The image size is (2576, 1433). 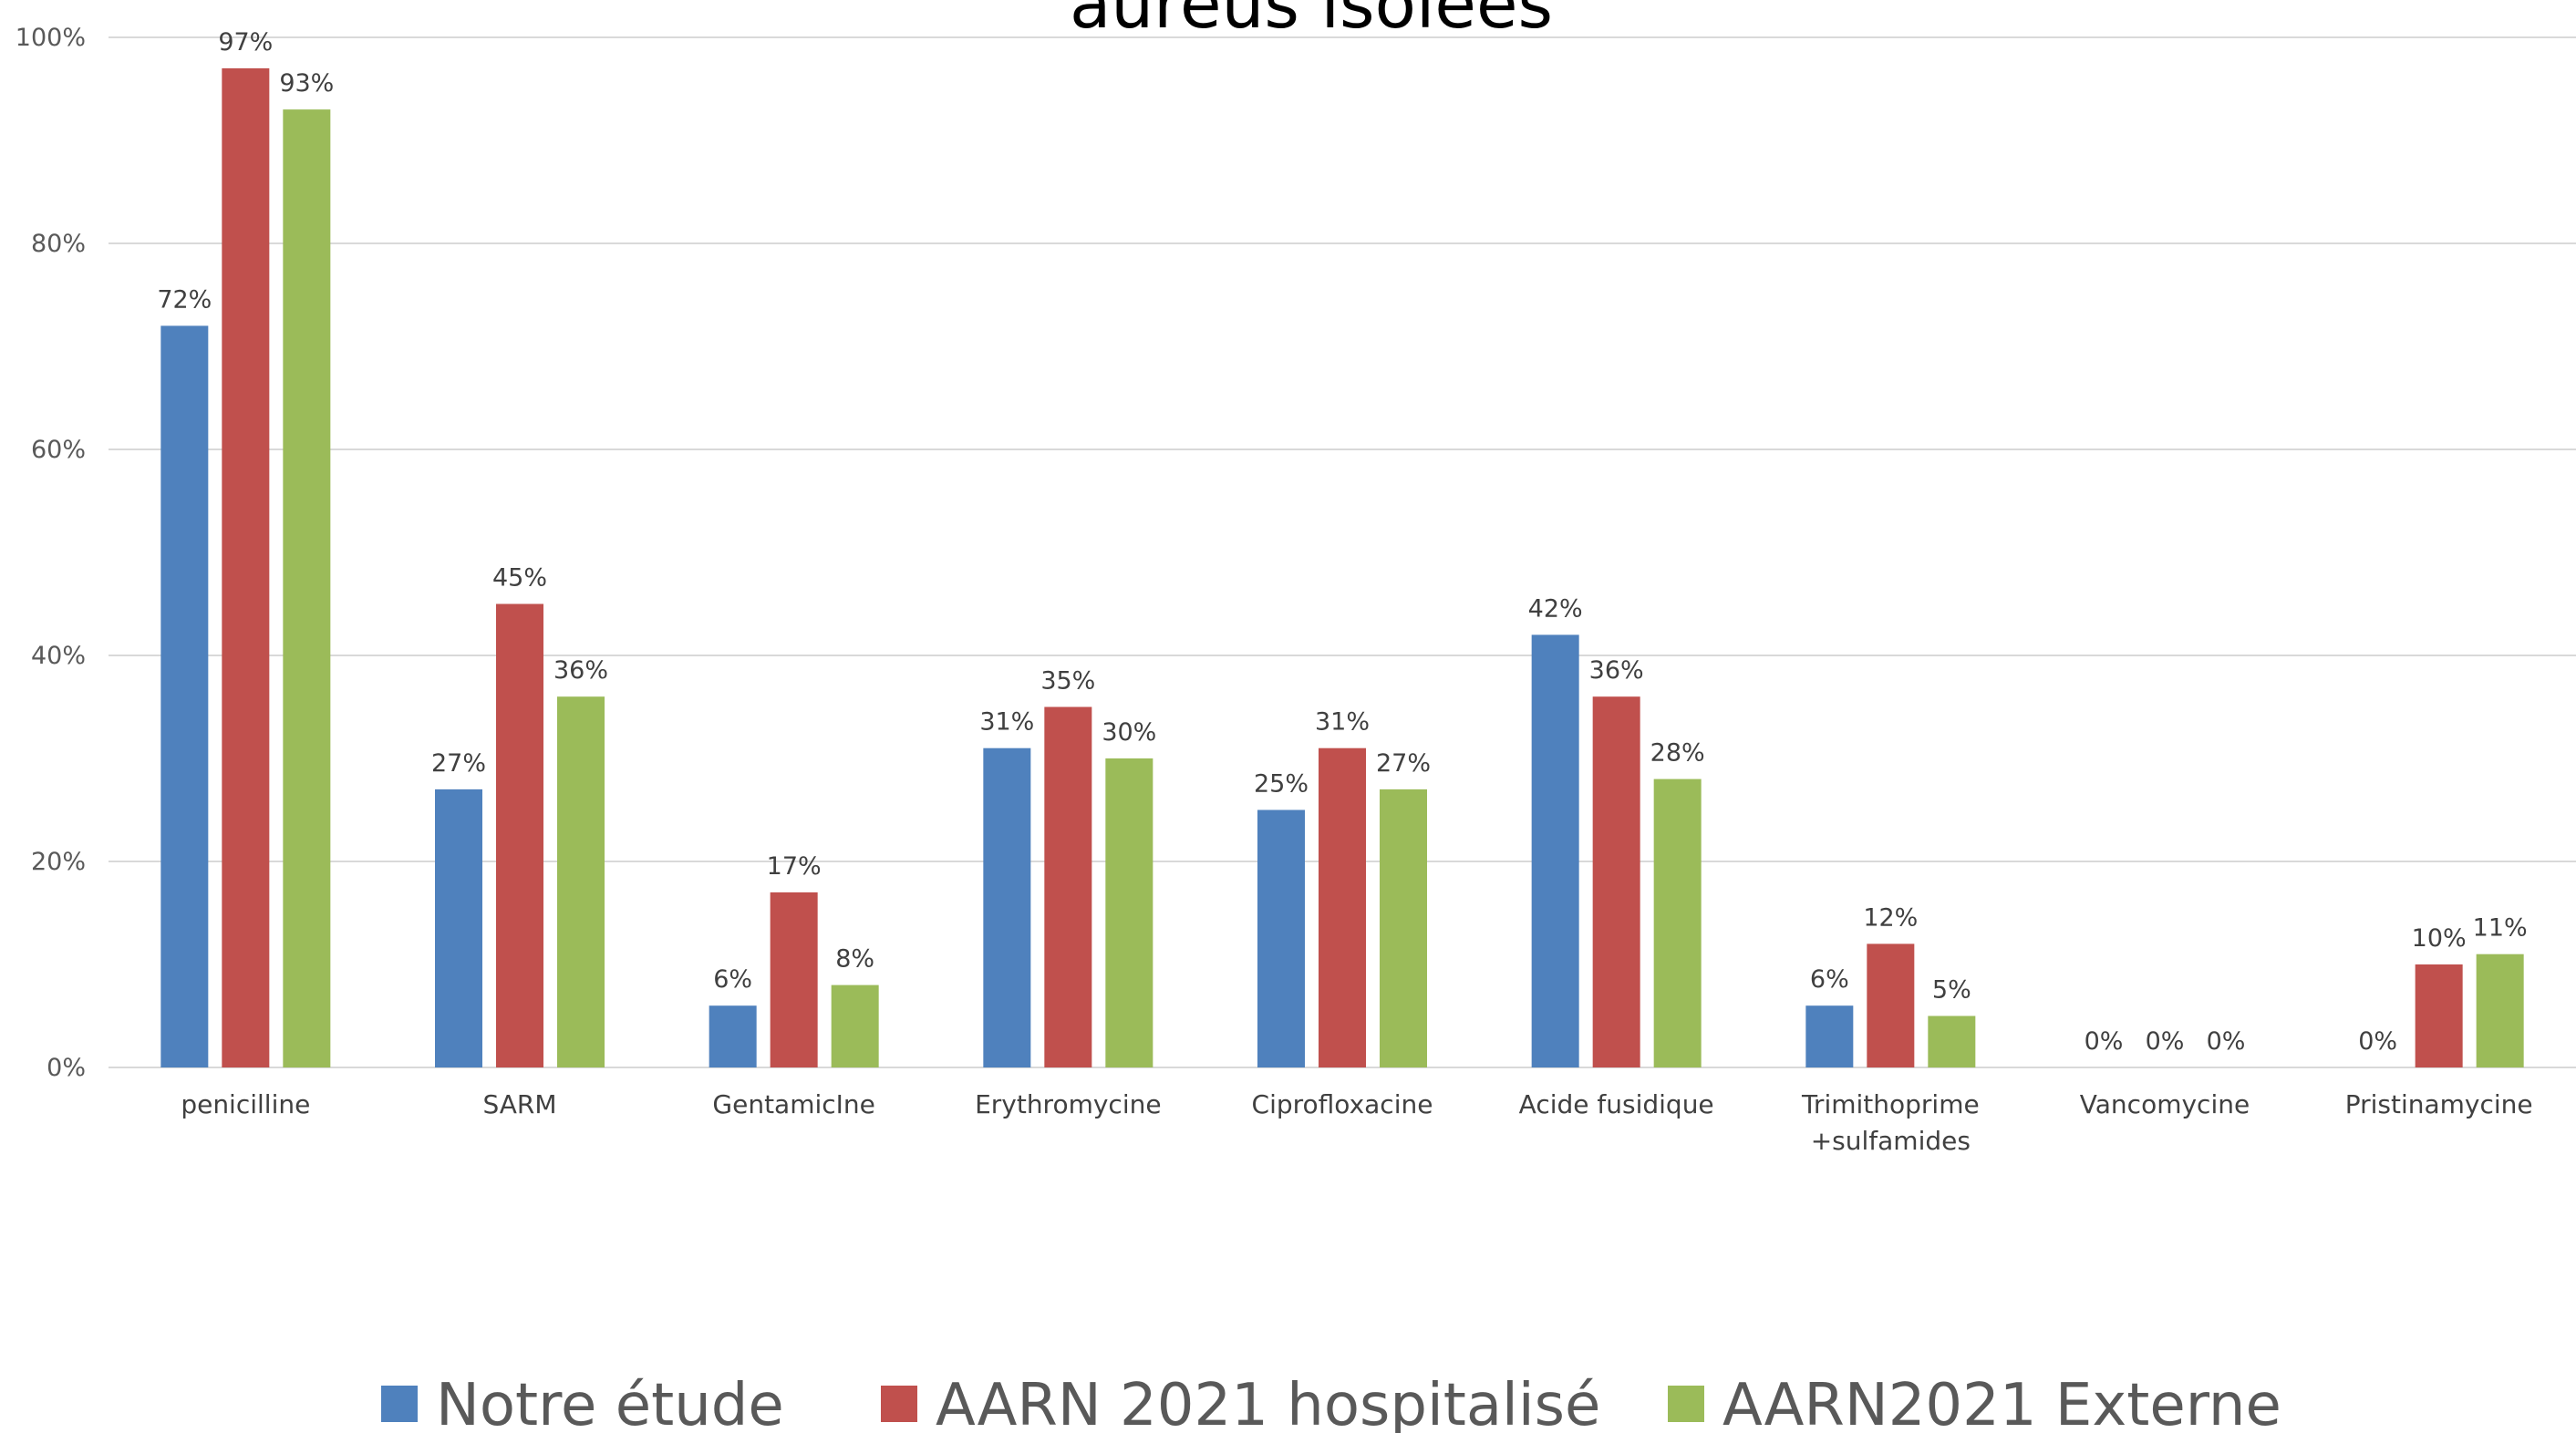 I want to click on value-label: 11%, so click(x=2500, y=928).